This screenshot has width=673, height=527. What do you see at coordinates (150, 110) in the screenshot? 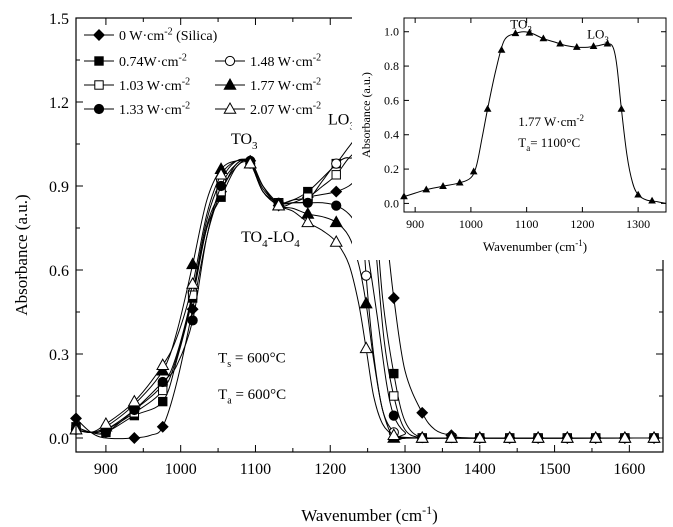
I see `text-part: 1.33 W·cm` at bounding box center [150, 110].